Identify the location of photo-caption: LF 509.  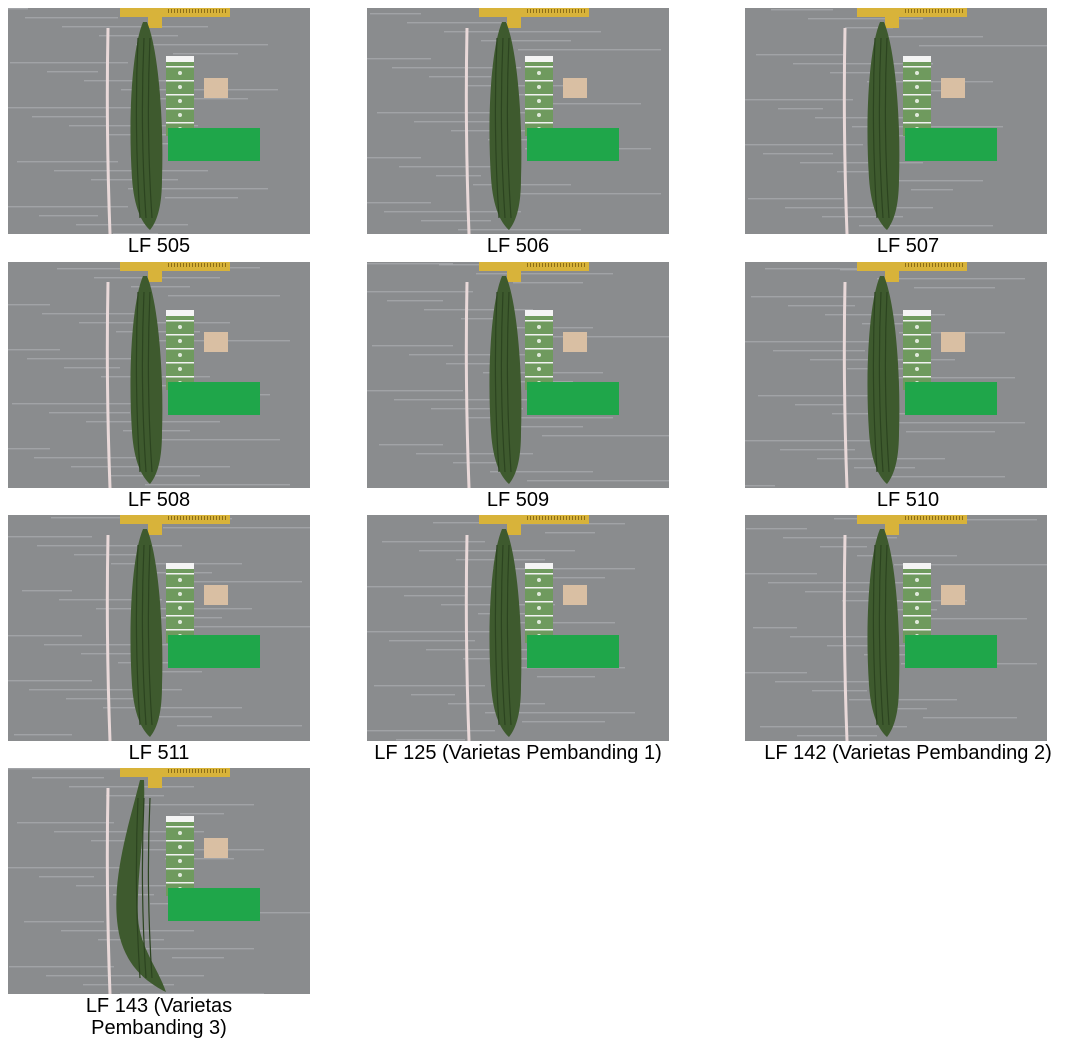
(518, 500).